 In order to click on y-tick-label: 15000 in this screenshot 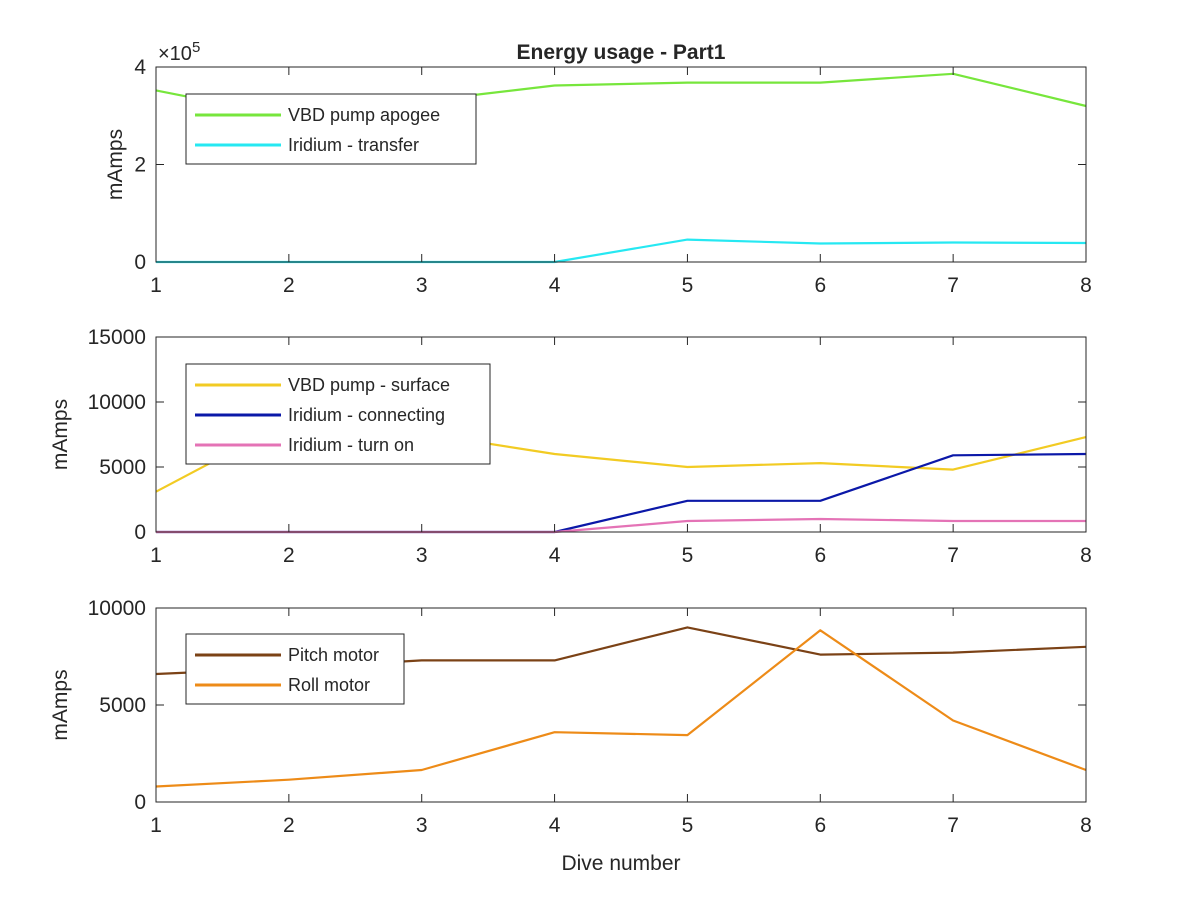, I will do `click(117, 337)`.